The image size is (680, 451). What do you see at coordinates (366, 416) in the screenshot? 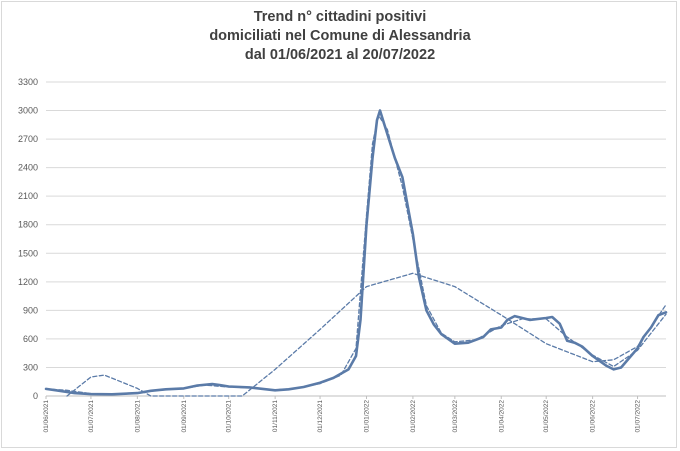
I see `x-tick-label: 01/01/2022` at bounding box center [366, 416].